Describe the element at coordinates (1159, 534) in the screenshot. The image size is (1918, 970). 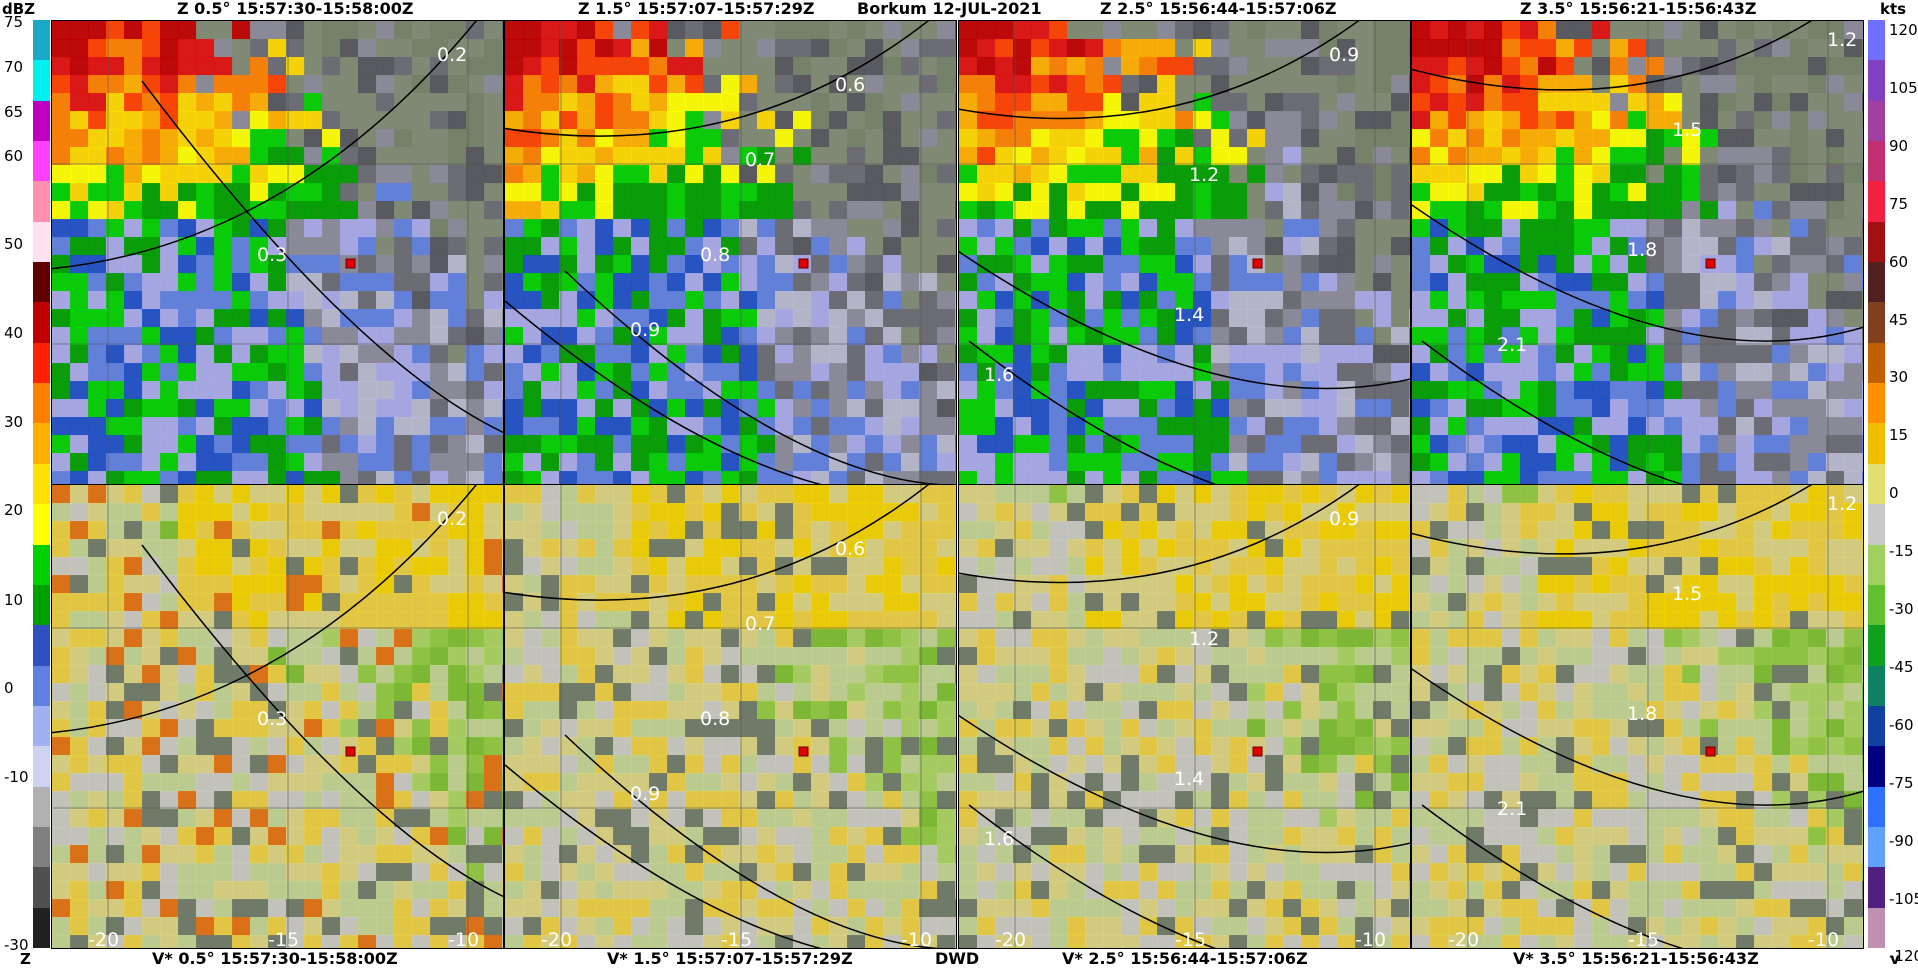
I see `height-contour` at that location.